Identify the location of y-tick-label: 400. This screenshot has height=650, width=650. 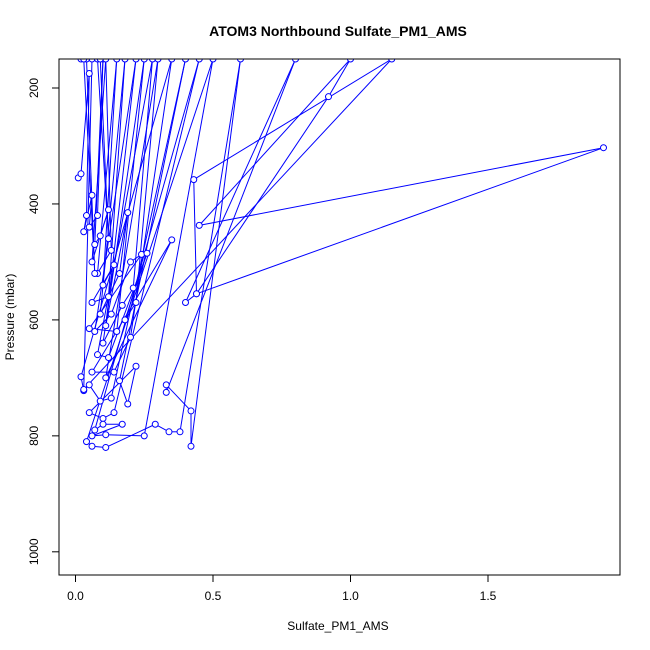
(34, 204).